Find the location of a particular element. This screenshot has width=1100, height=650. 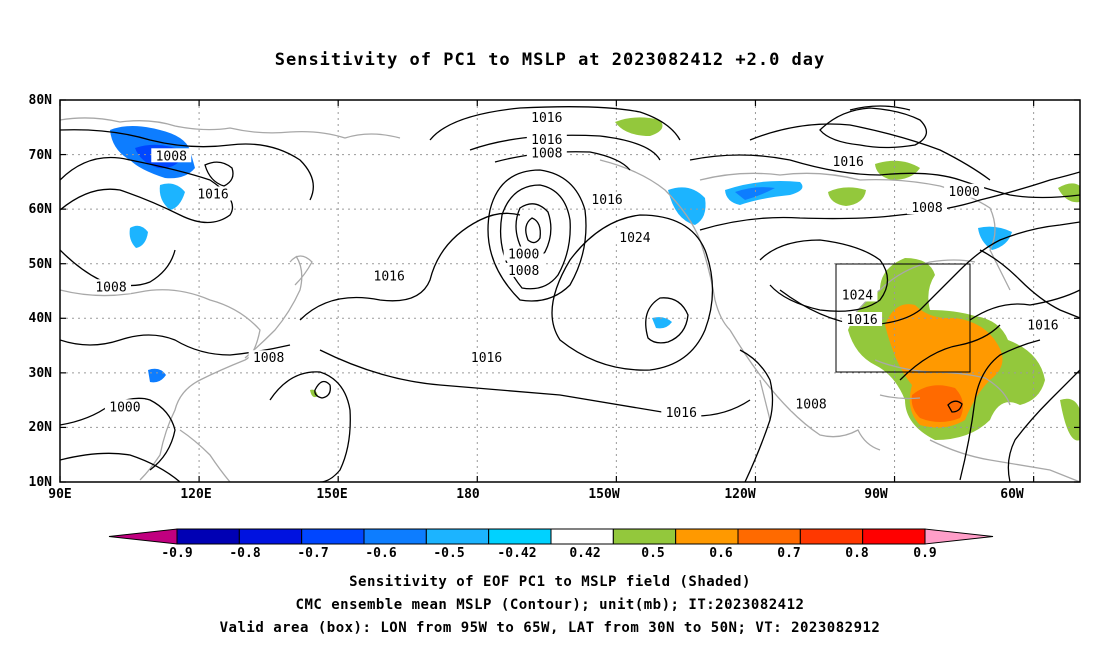

colorbar-left-arrow is located at coordinates (143, 536).